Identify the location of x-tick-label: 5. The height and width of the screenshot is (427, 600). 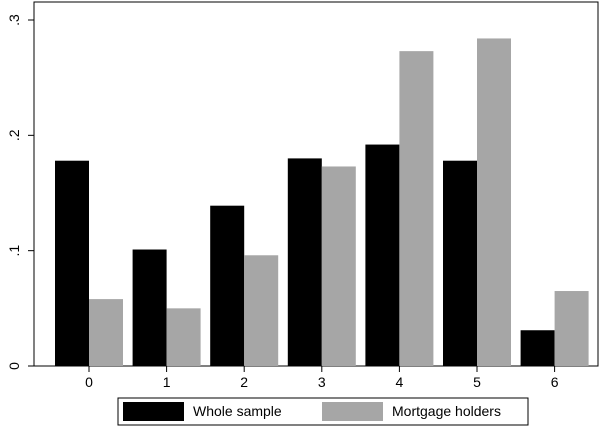
(477, 382).